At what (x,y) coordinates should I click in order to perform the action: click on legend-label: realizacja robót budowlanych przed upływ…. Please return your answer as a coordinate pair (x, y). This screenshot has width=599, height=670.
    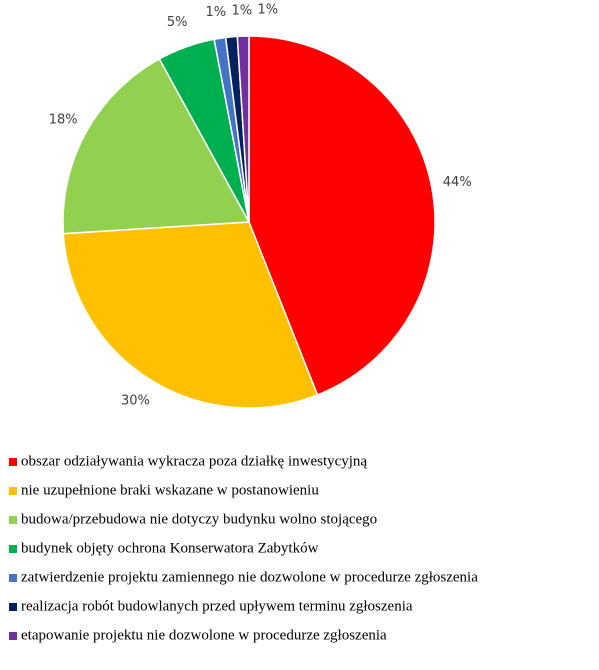
    Looking at the image, I should click on (217, 606).